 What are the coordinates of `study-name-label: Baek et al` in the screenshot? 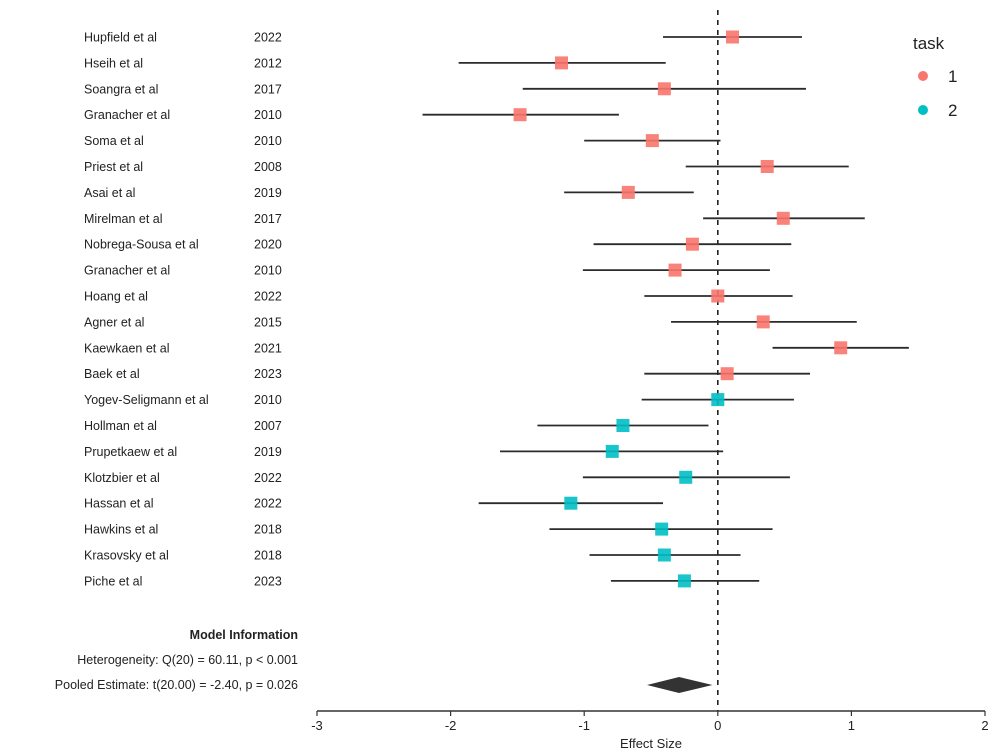 It's located at (112, 374).